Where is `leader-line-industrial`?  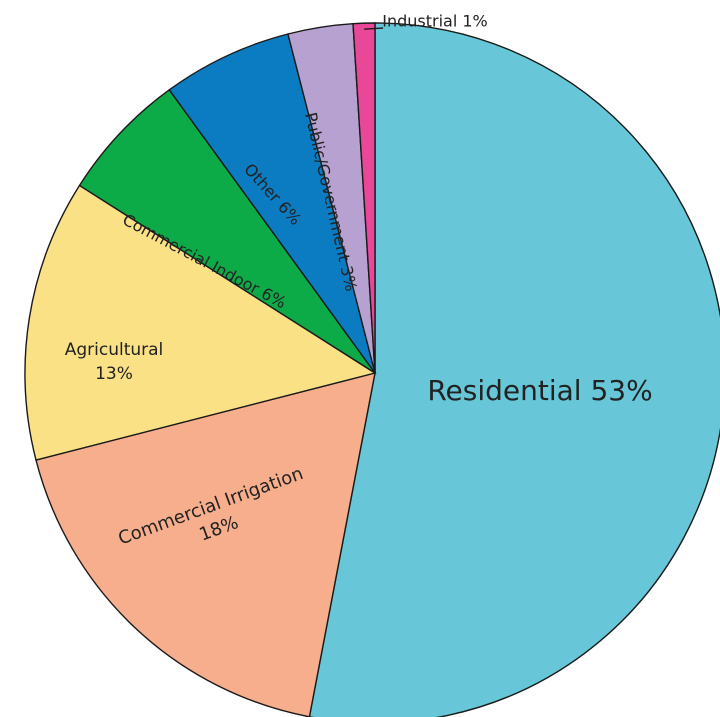 leader-line-industrial is located at coordinates (374, 28).